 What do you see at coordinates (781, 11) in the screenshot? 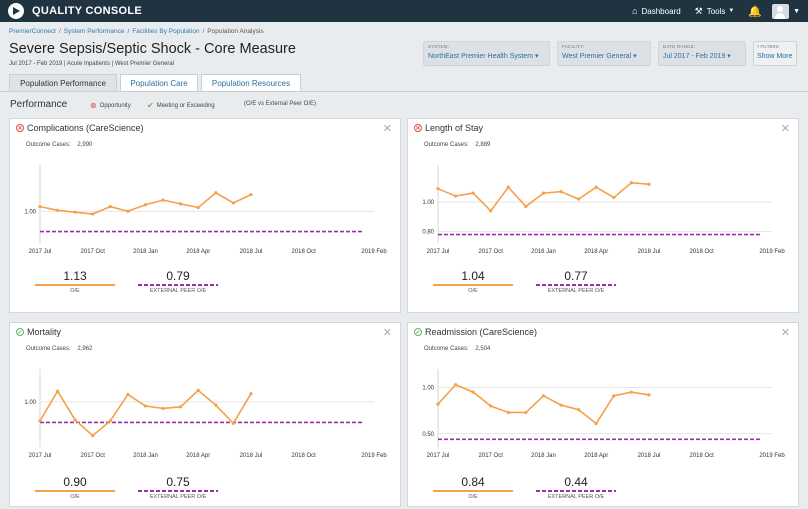
I see `avatar` at bounding box center [781, 11].